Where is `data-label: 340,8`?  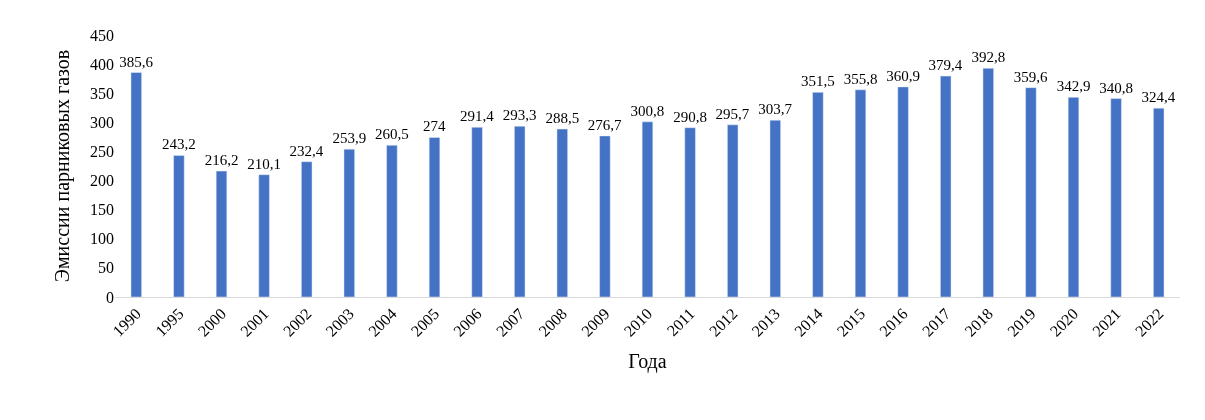 data-label: 340,8 is located at coordinates (1116, 87).